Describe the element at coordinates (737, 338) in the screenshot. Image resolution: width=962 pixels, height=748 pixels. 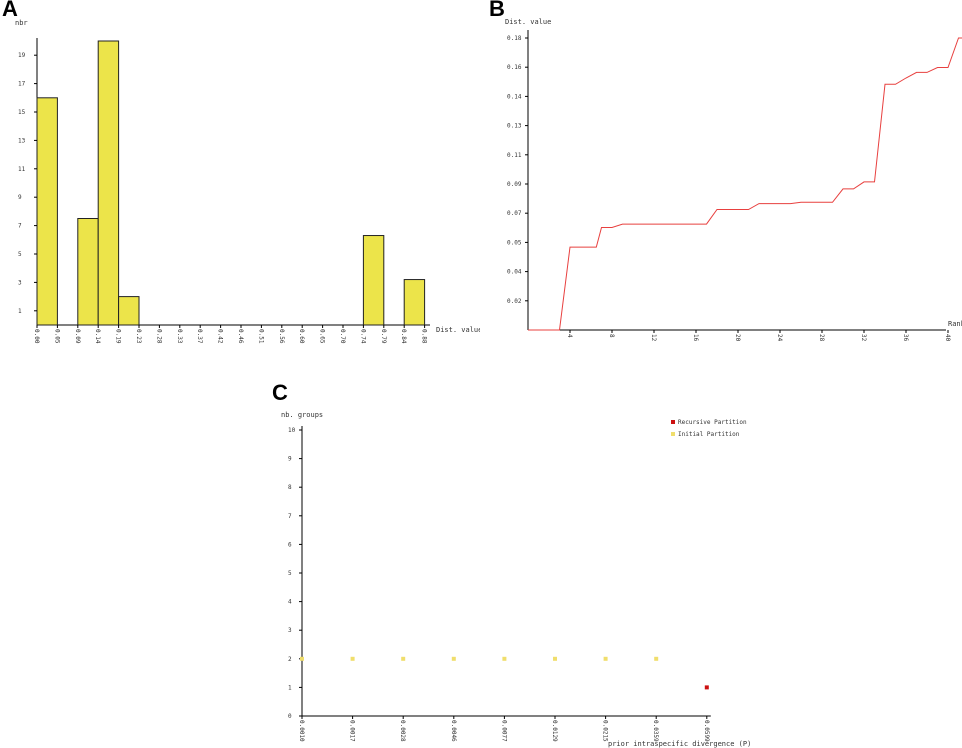
I see `x-tick-label: 20` at that location.